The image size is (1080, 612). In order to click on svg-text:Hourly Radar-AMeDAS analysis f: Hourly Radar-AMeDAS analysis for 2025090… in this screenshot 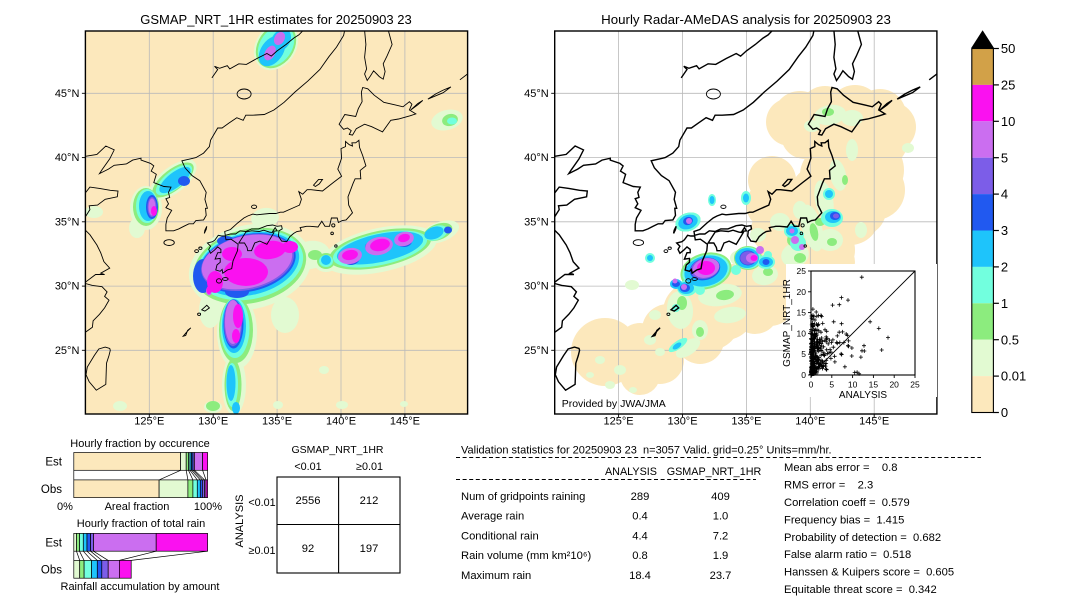, I will do `click(746, 19)`.